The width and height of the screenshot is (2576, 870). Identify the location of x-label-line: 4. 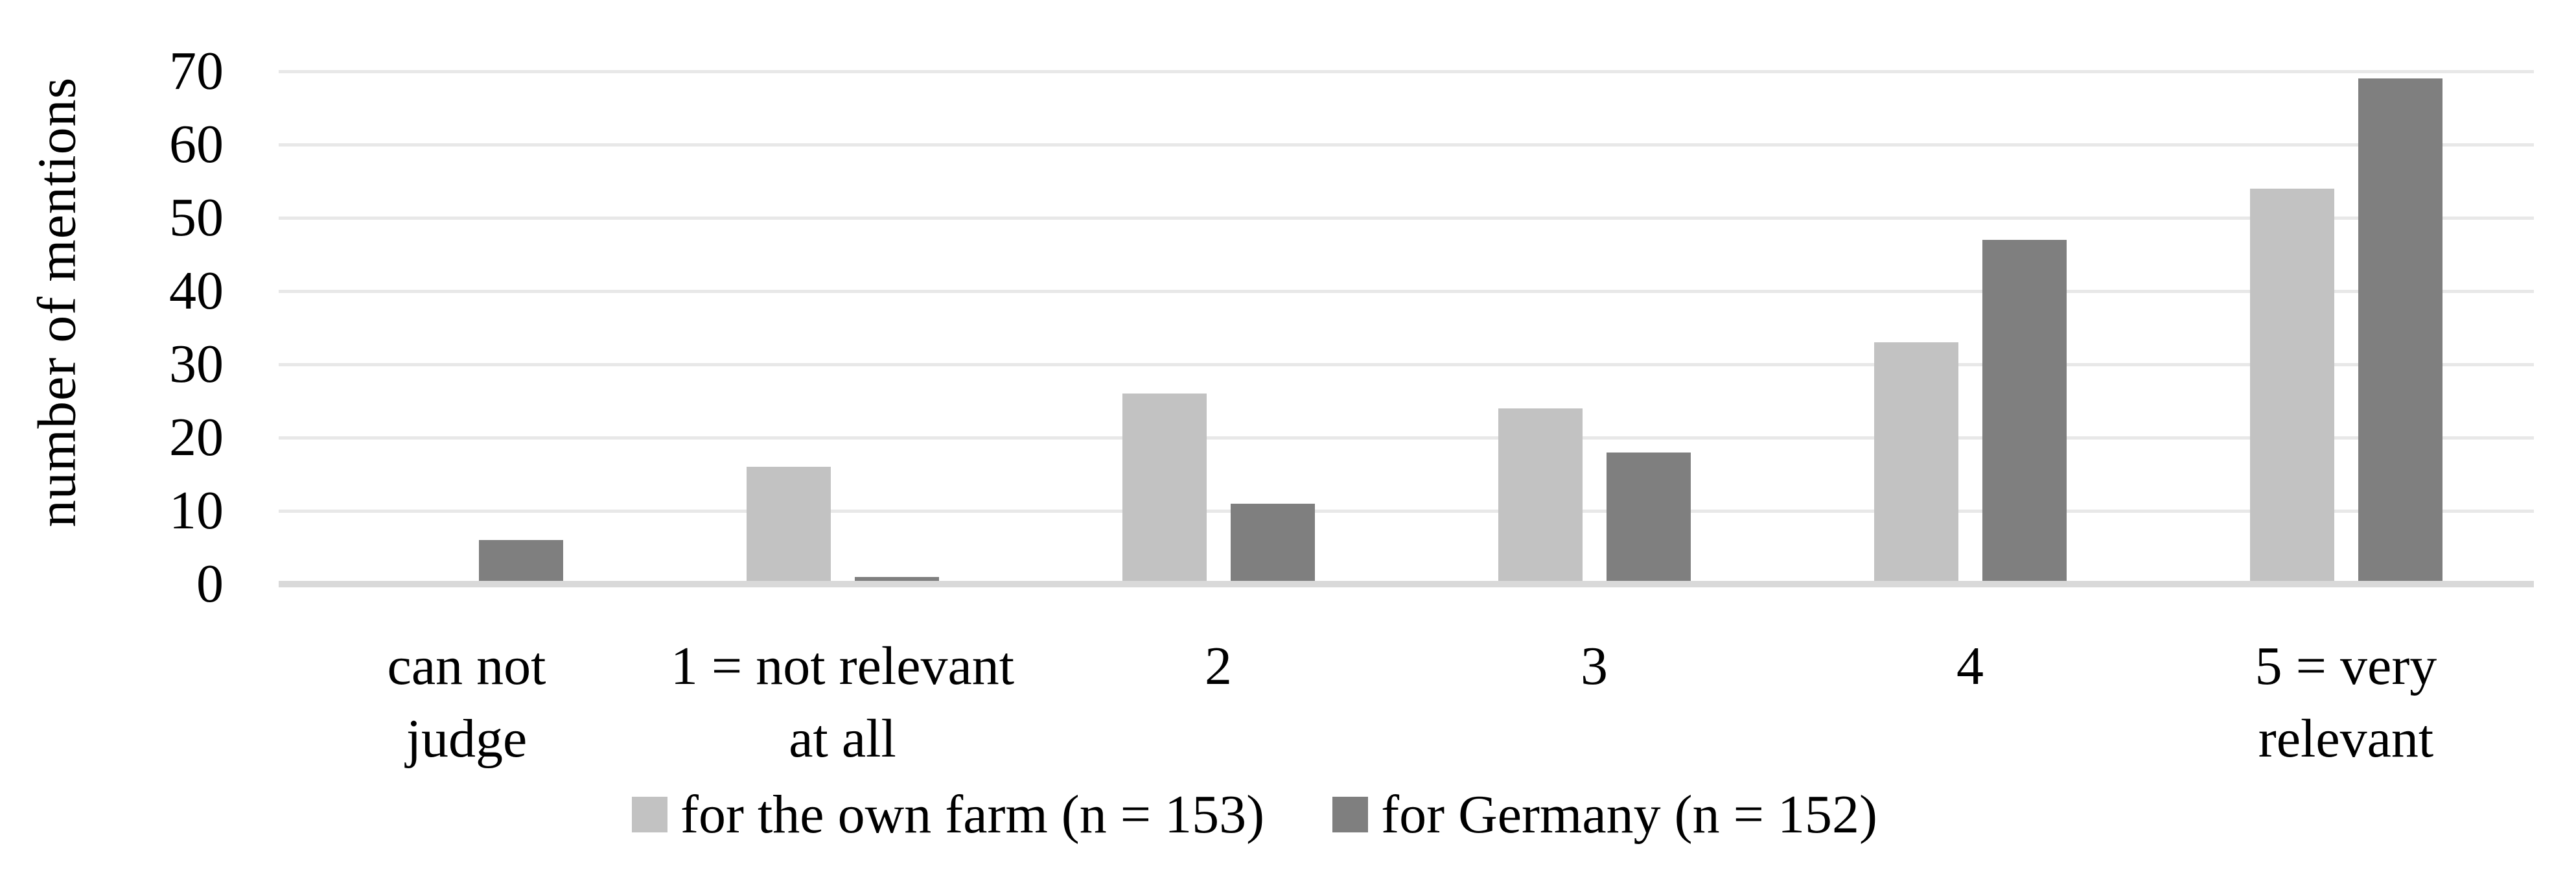
(1970, 666).